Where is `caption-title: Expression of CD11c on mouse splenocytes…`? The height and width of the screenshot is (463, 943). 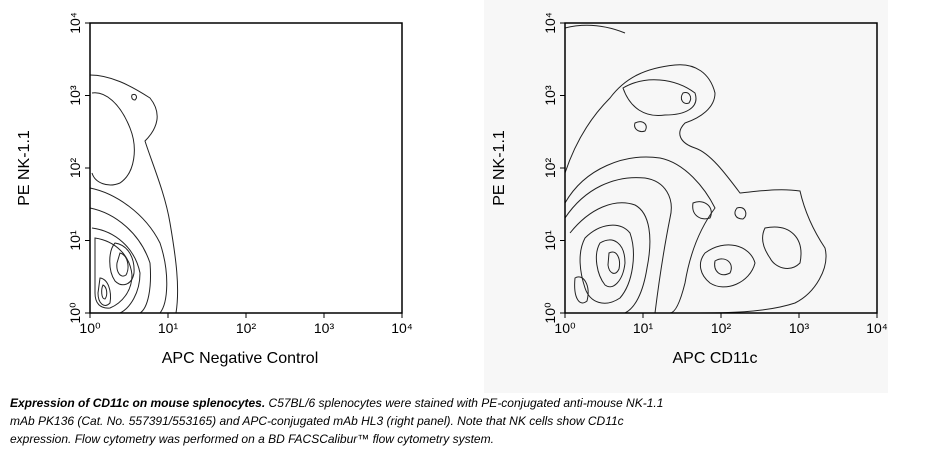
caption-title: Expression of CD11c on mouse splenocytes… is located at coordinates (138, 403).